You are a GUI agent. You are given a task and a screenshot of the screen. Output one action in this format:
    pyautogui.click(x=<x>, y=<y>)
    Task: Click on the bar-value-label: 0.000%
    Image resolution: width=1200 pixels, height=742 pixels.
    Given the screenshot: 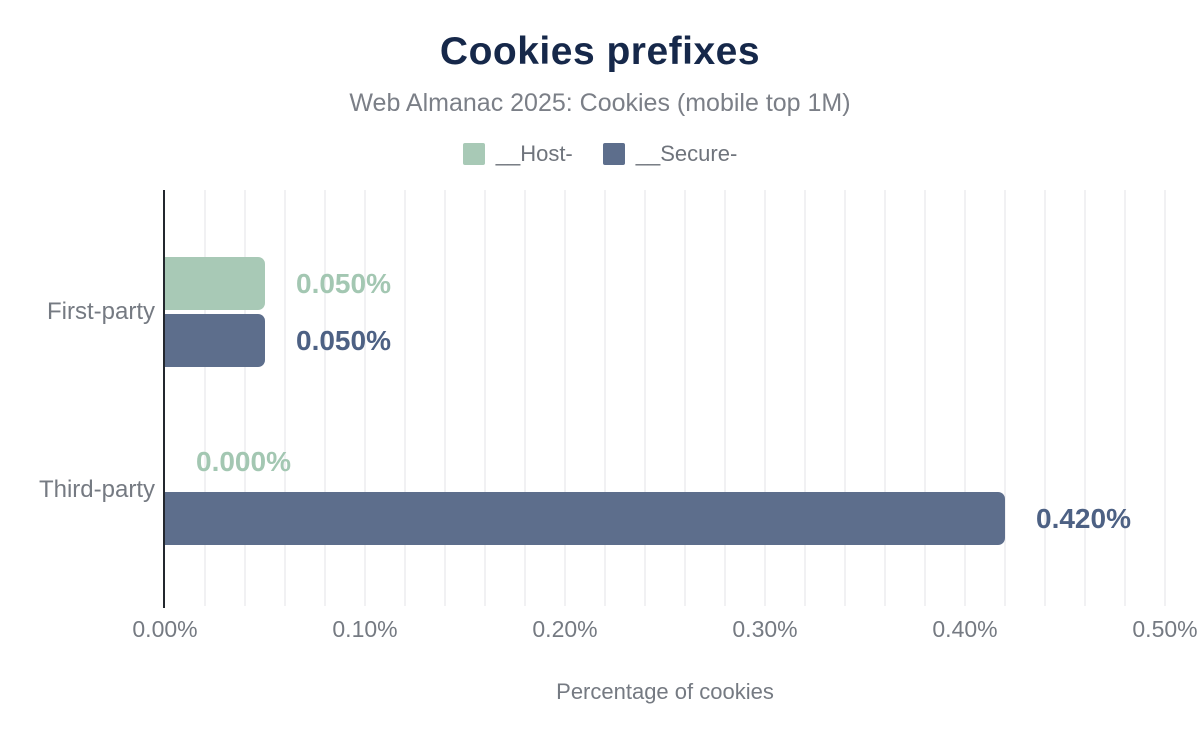 What is the action you would take?
    pyautogui.click(x=243, y=461)
    